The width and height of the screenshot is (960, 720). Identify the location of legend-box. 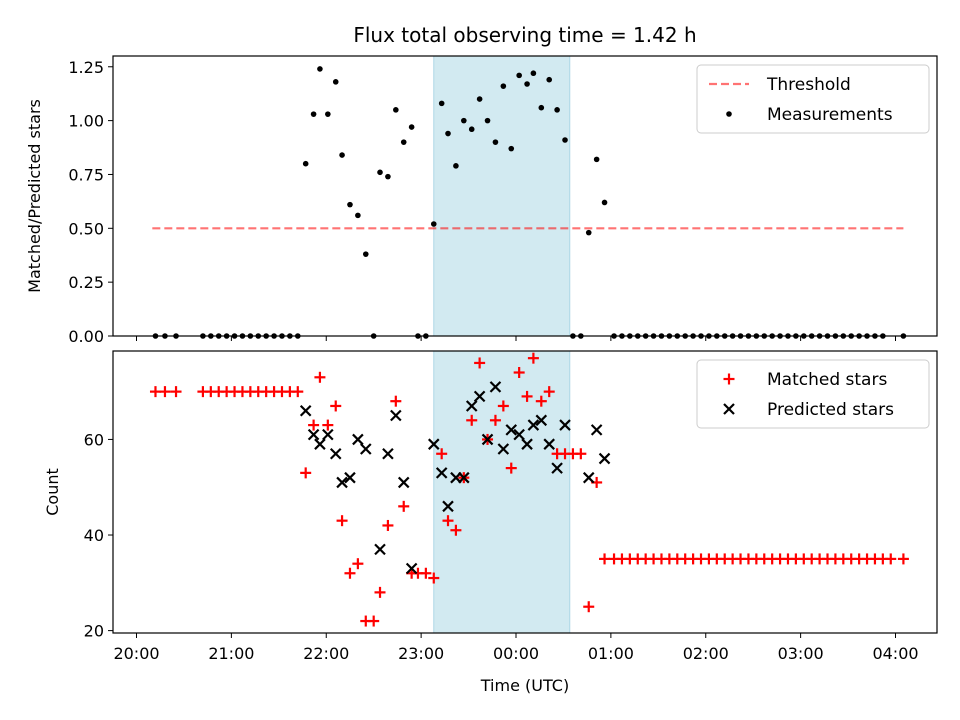
(813, 394).